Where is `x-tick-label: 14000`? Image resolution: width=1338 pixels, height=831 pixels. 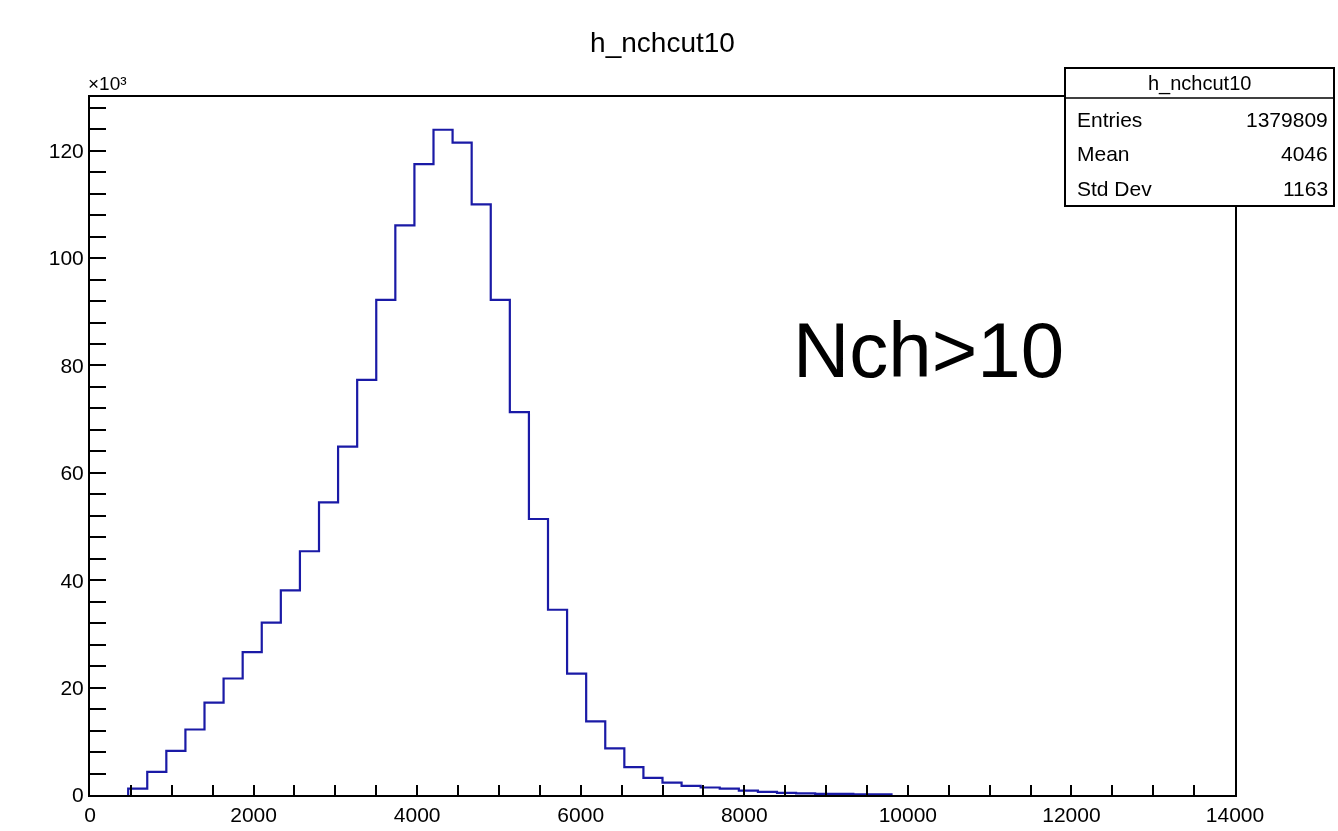
x-tick-label: 14000 is located at coordinates (1235, 815).